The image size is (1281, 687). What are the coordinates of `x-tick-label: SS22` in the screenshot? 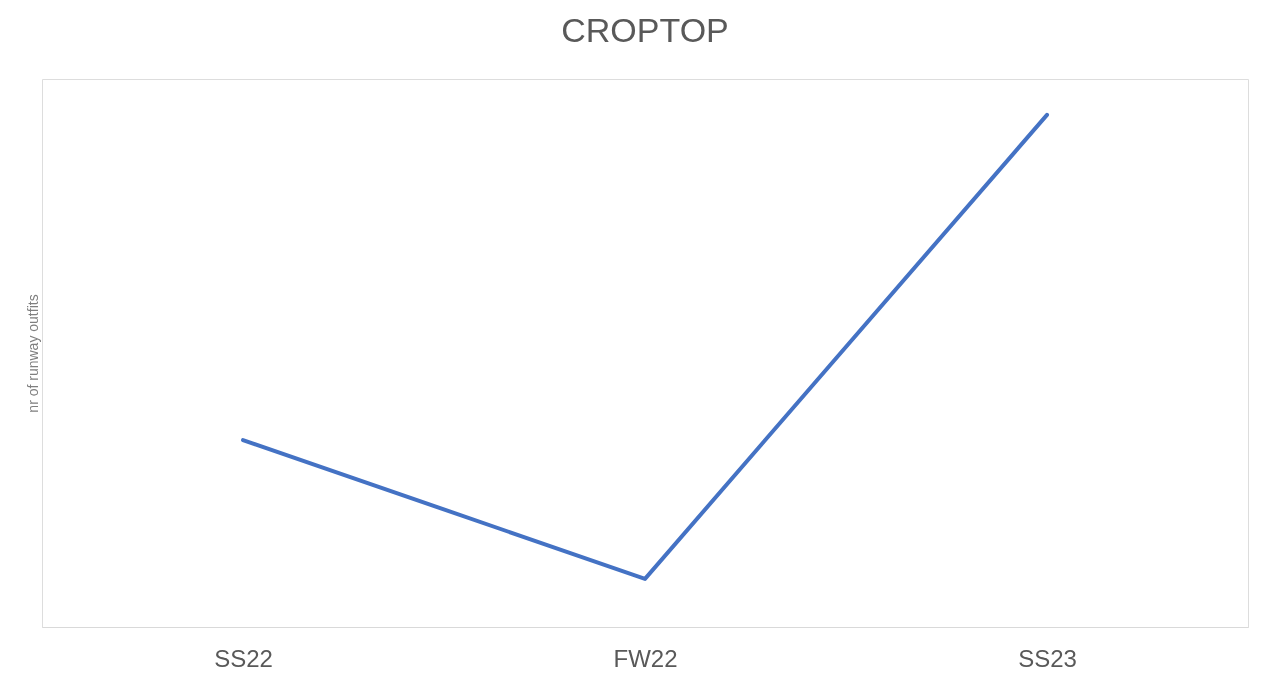 It's located at (243, 658).